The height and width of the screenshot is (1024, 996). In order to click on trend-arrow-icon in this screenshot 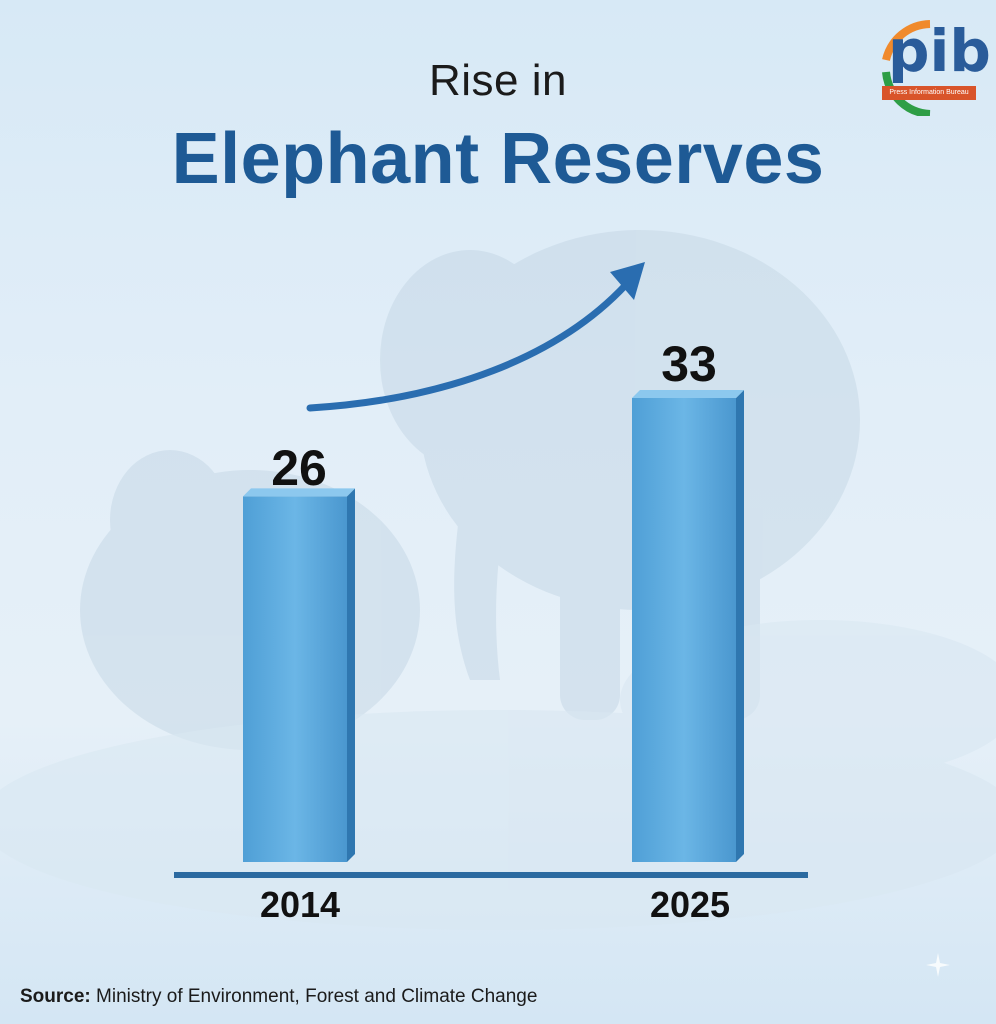, I will do `click(471, 343)`.